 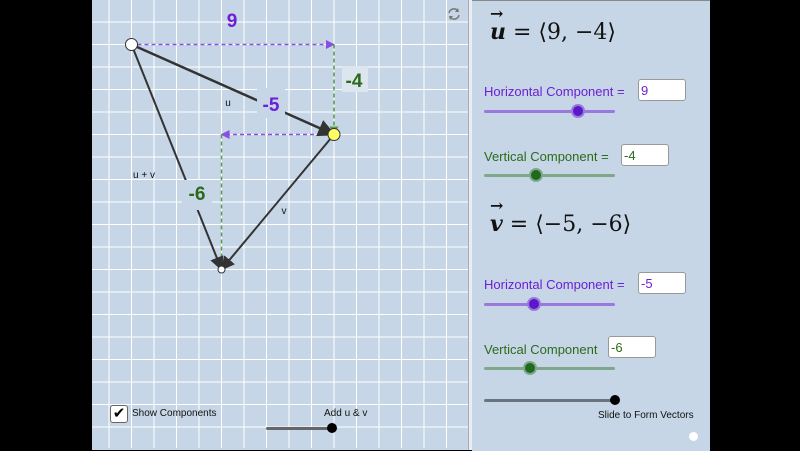 What do you see at coordinates (646, 415) in the screenshot?
I see `form-vectors-label: Slide to Form Vectors` at bounding box center [646, 415].